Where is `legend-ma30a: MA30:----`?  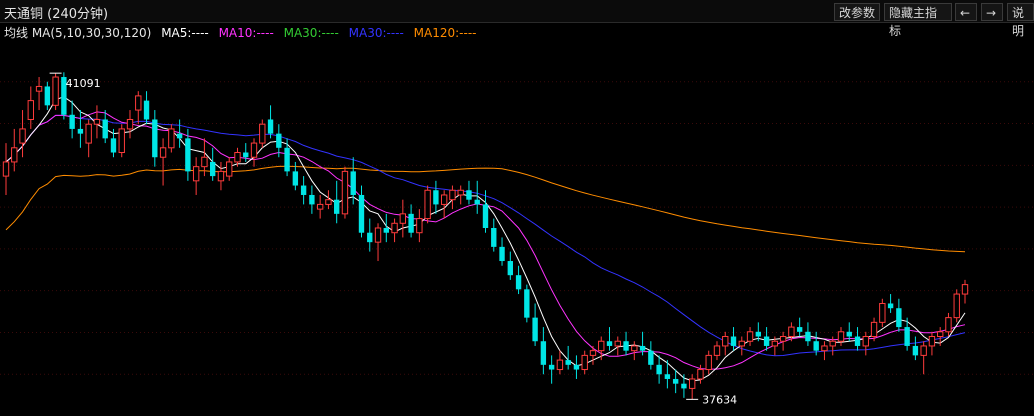 legend-ma30a: MA30:---- is located at coordinates (311, 33).